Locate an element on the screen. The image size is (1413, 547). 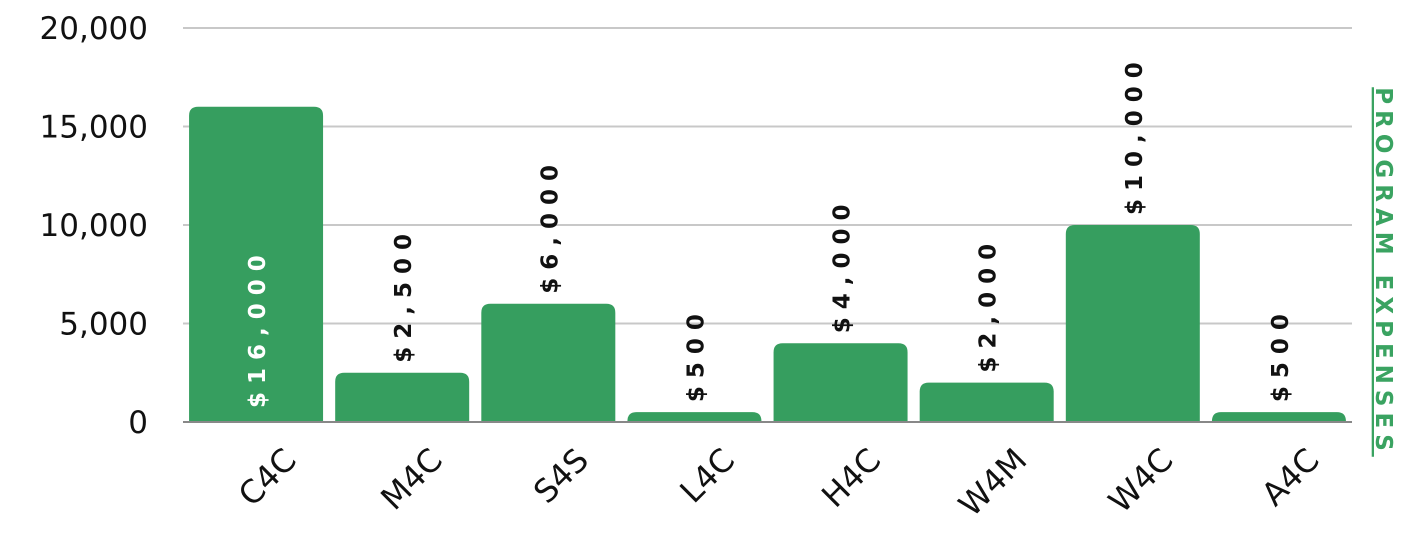
y-axis-ticks: 0 5,000 10,000 15,000 20,000 is located at coordinates (94, 226).